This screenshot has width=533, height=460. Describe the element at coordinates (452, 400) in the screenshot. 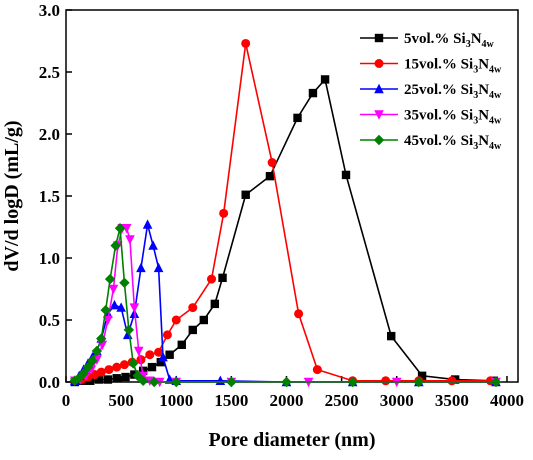

I see `x-tick-label: 3500` at that location.